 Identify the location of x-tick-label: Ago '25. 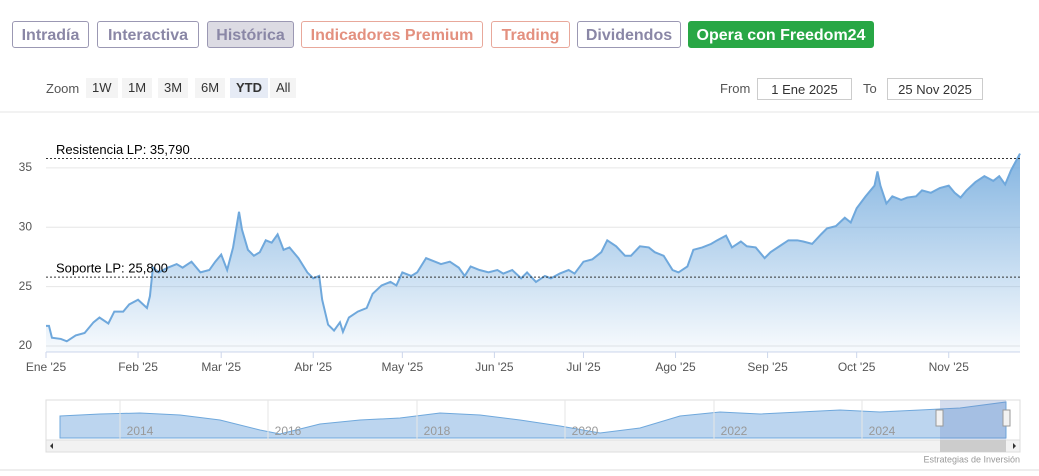
(675, 367).